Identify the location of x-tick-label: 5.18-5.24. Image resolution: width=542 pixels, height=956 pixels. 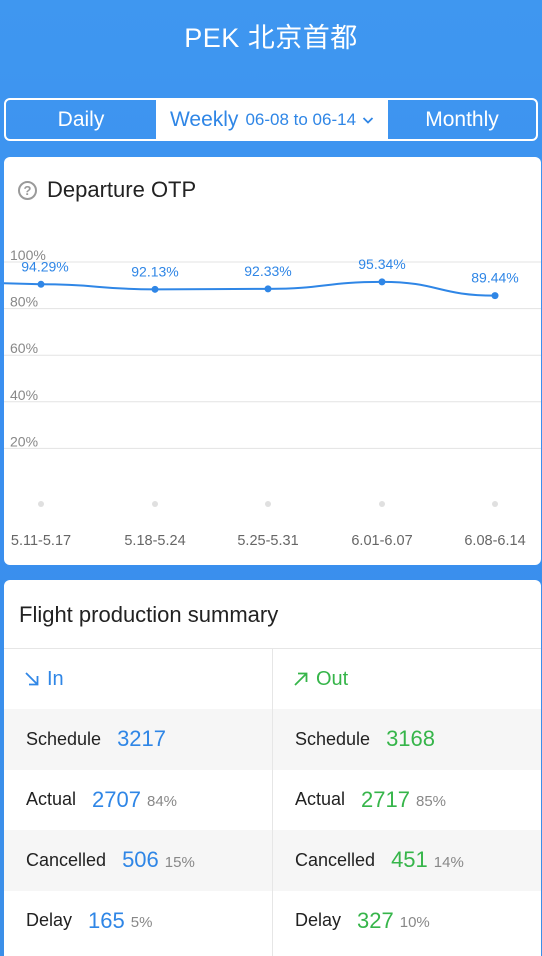
(154, 541).